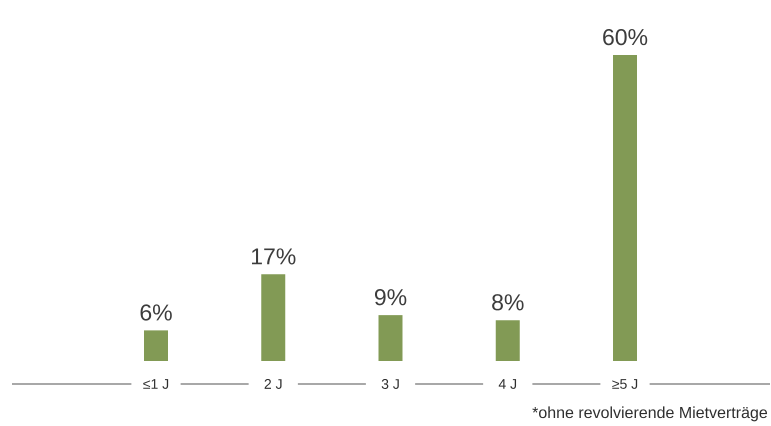  I want to click on data-label: 9%, so click(390, 297).